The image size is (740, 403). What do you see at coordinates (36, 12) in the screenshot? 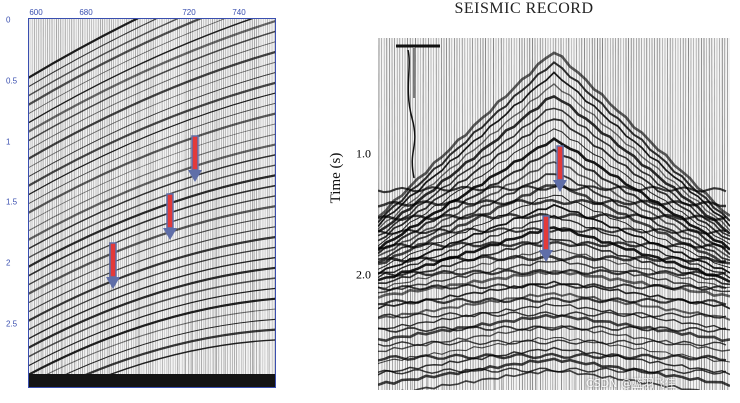
I see `top-tick-600: 600` at bounding box center [36, 12].